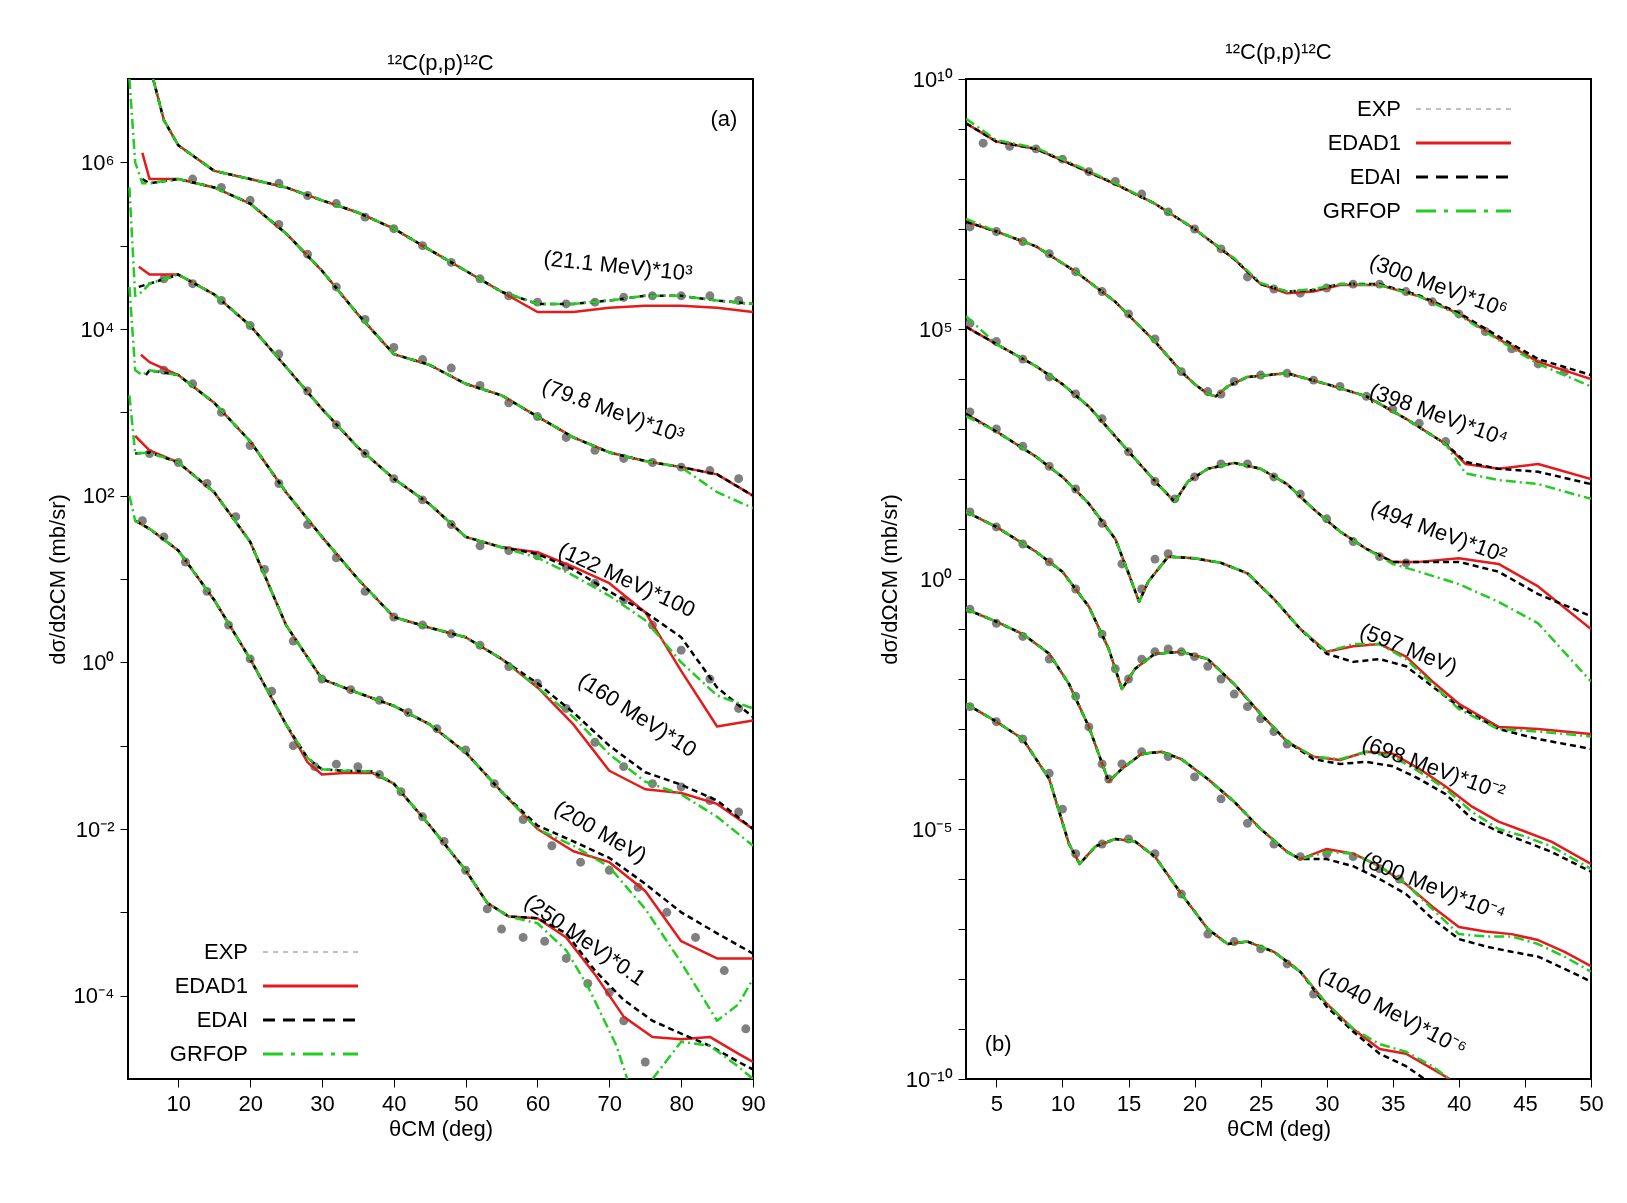 This screenshot has height=1203, width=1627. What do you see at coordinates (95, 829) in the screenshot?
I see `y-tick-label: 10⁻²` at bounding box center [95, 829].